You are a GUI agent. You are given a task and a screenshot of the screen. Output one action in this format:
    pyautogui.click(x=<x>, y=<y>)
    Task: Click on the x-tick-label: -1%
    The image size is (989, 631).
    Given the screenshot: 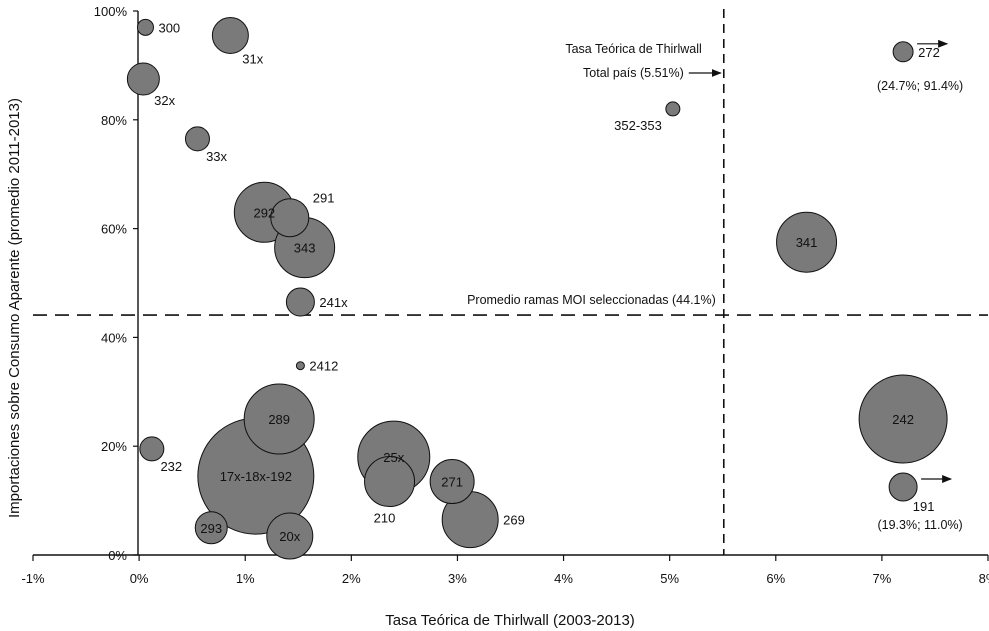 What is the action you would take?
    pyautogui.click(x=33, y=578)
    